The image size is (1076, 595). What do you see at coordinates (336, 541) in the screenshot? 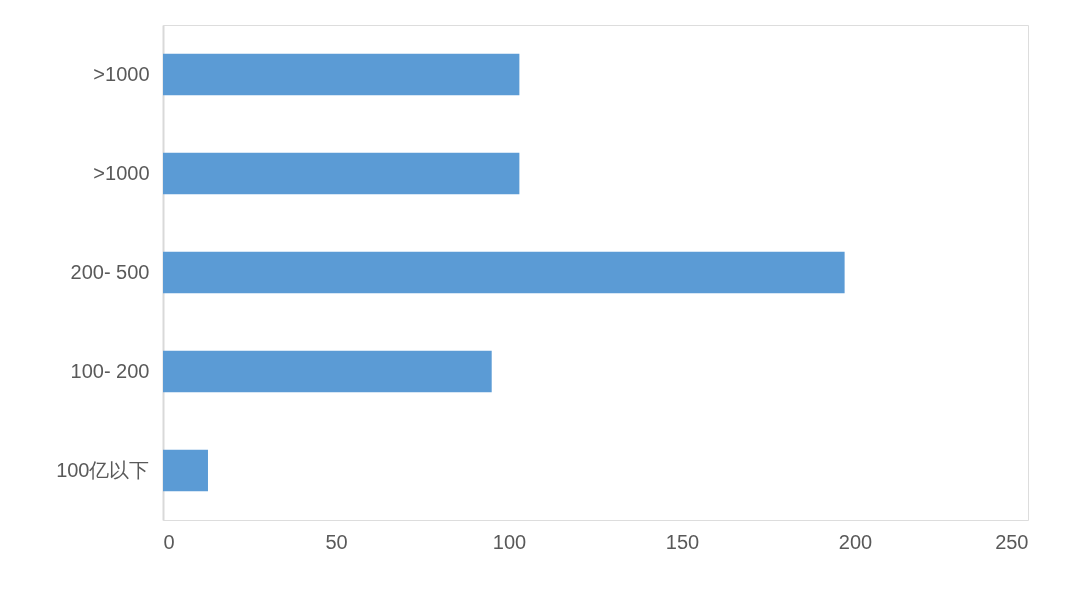
I see `x-tick-label: 50` at bounding box center [336, 541].